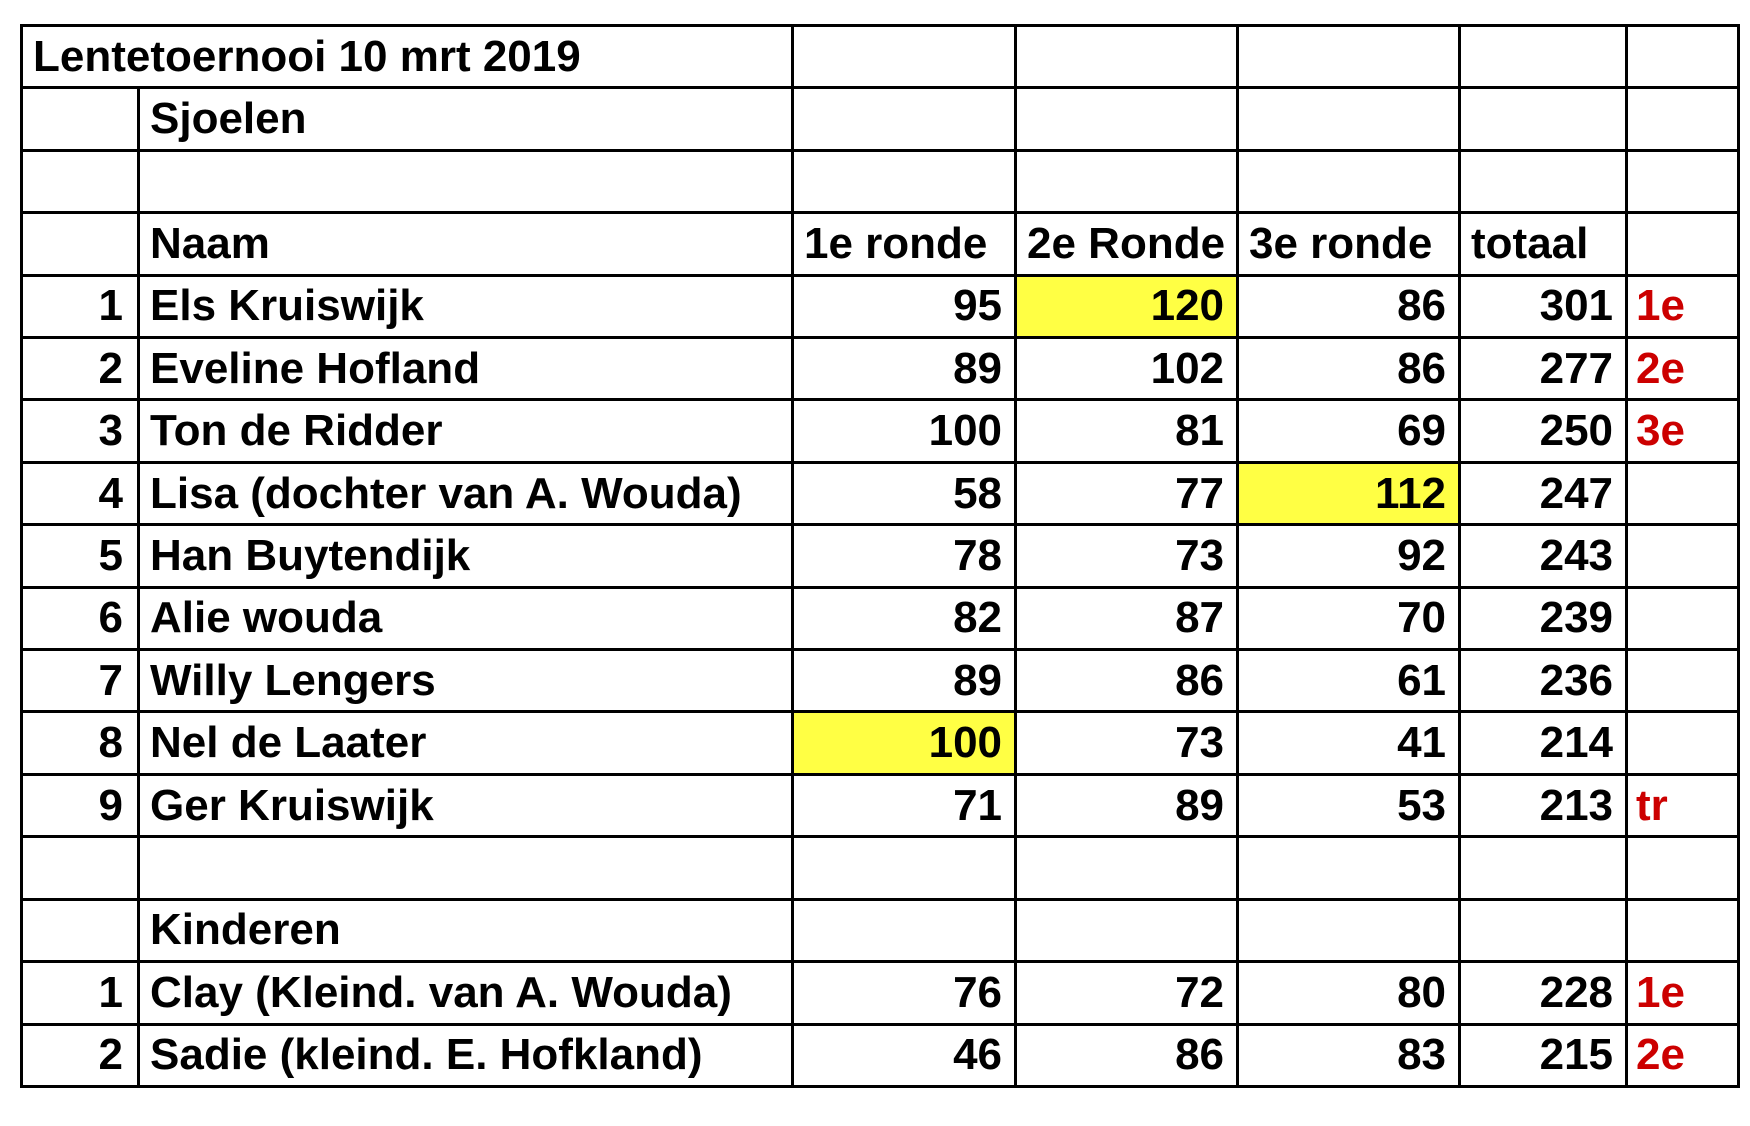 This screenshot has width=1750, height=1126. I want to click on rank-cell: 9, so click(80, 805).